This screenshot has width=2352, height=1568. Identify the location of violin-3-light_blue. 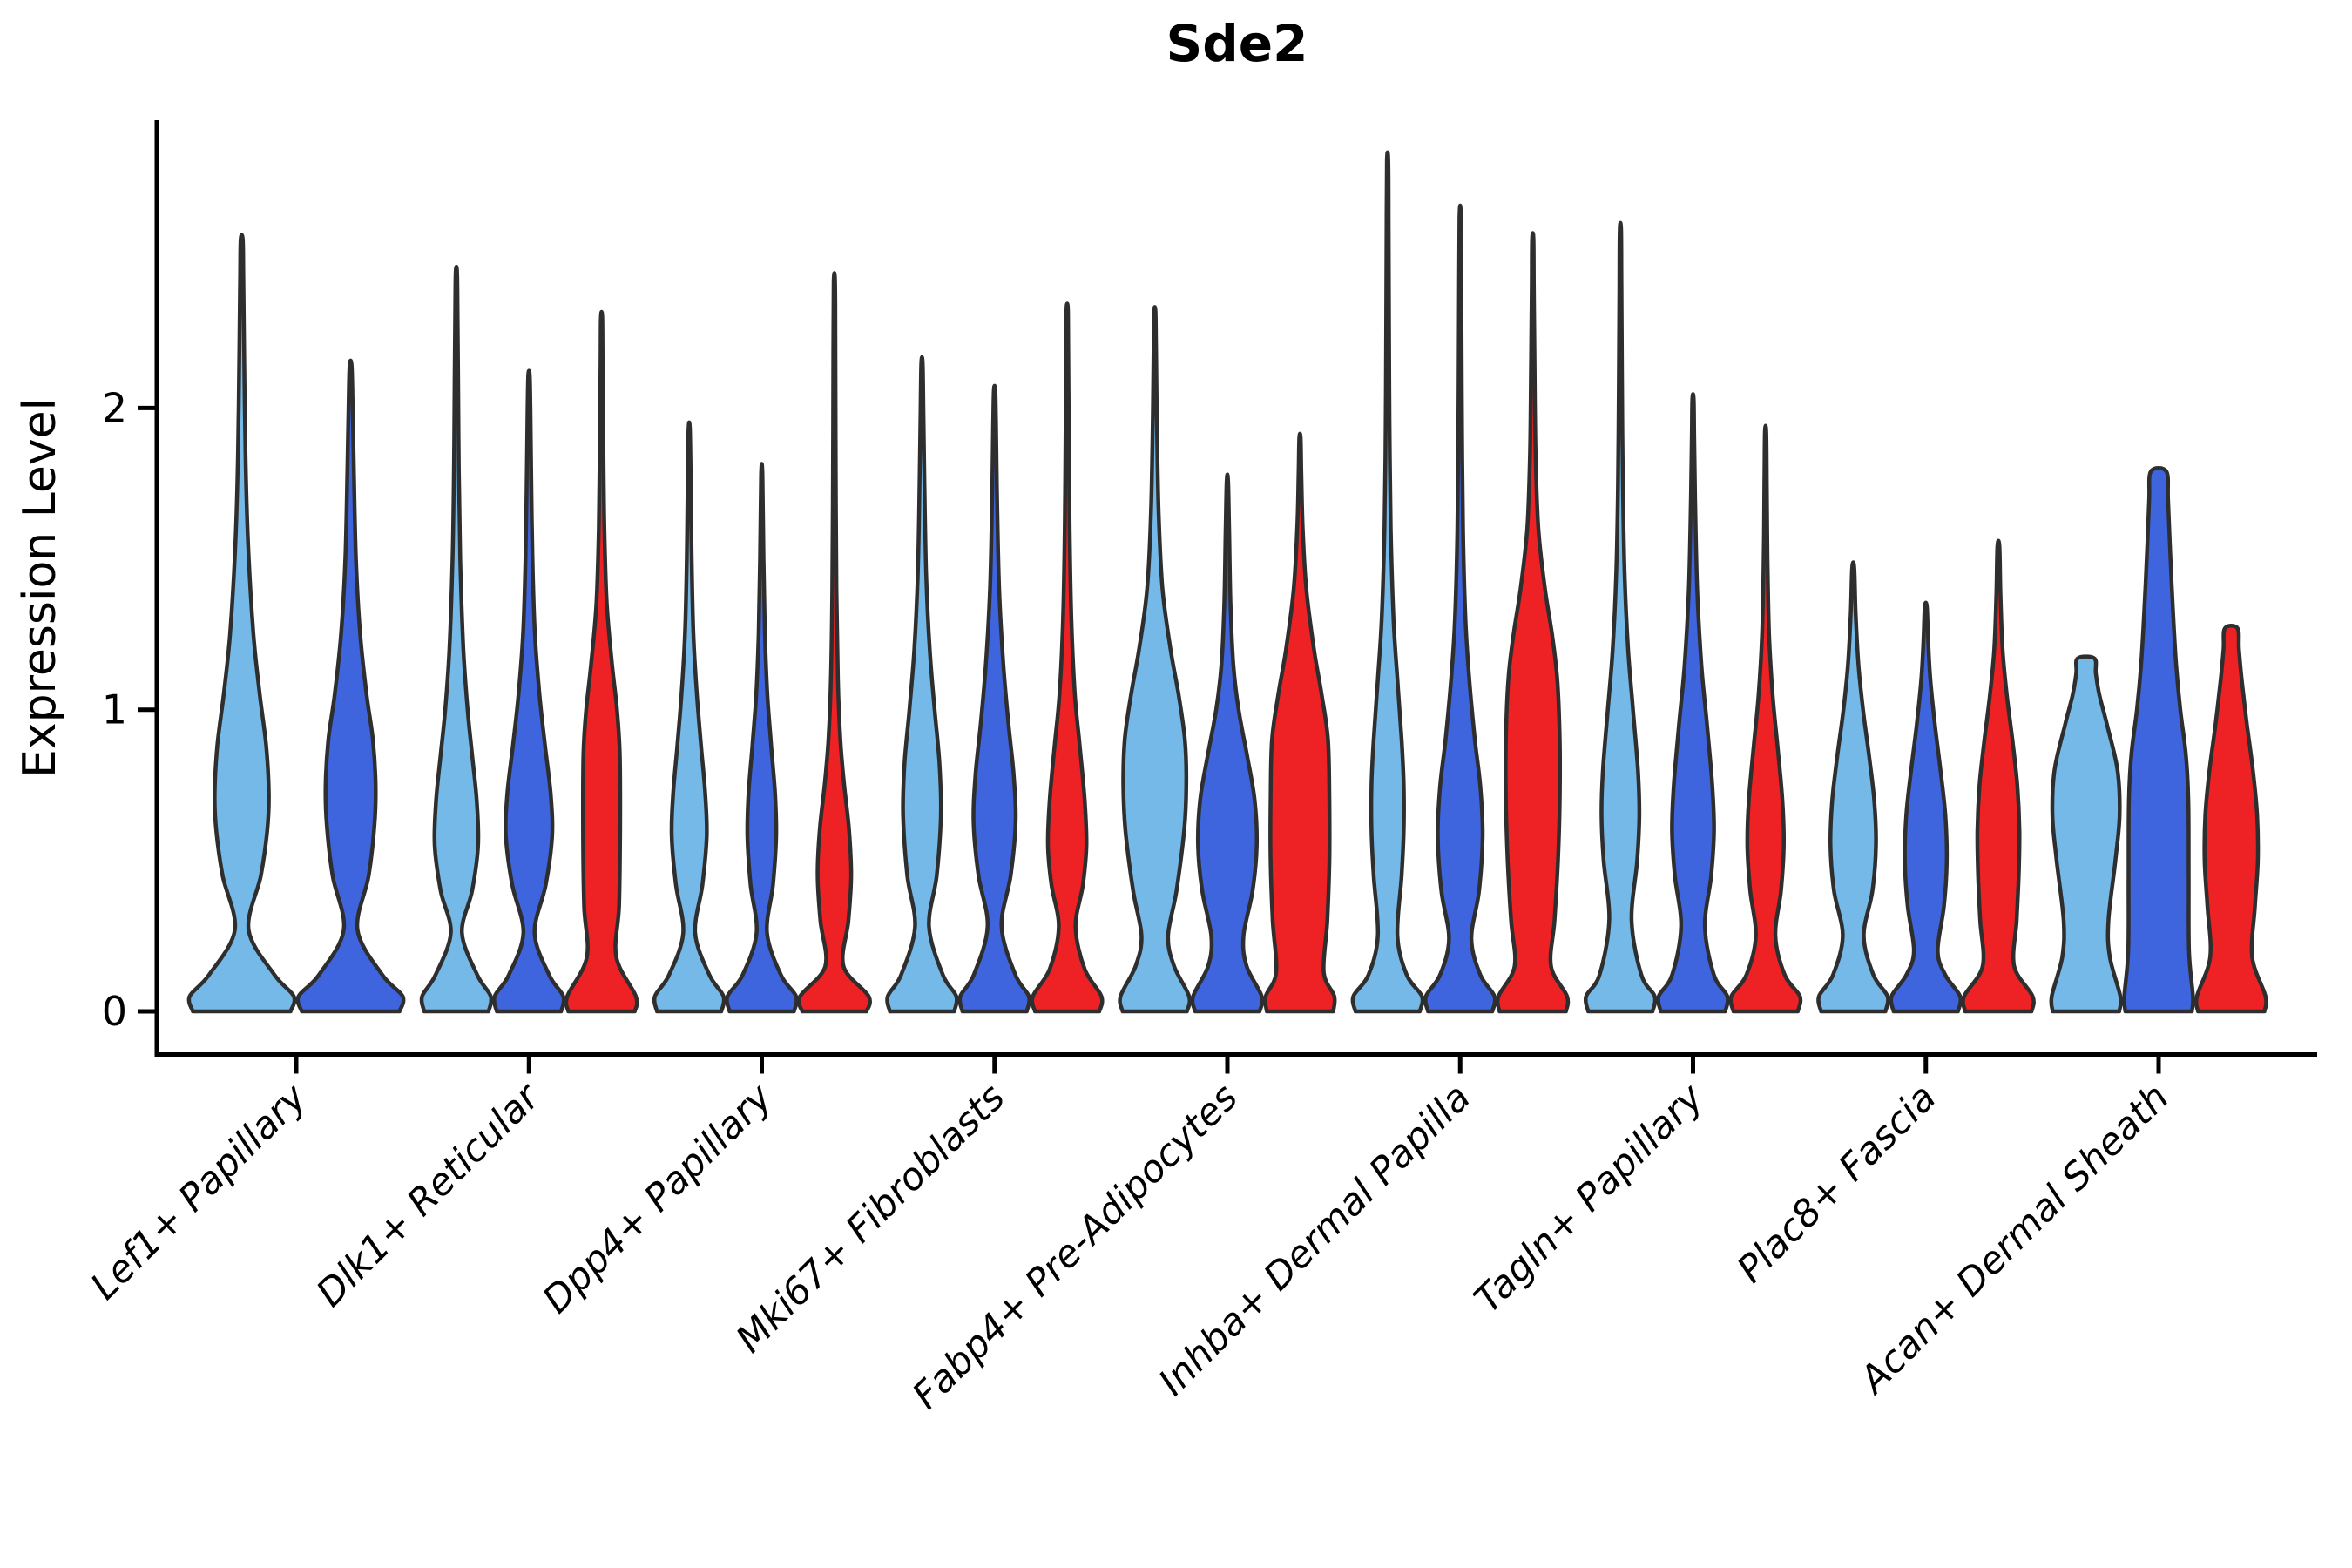
(922, 684).